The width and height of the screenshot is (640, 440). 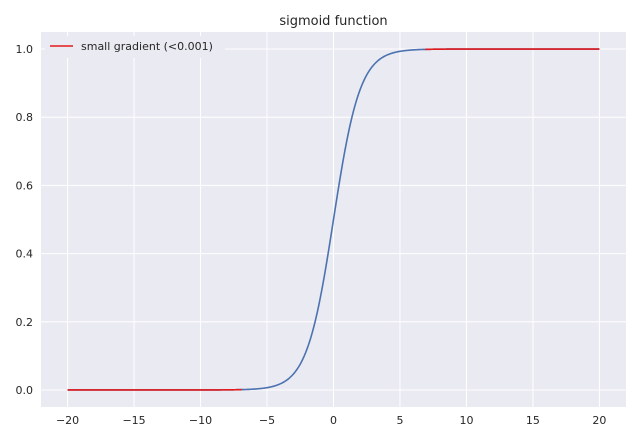 I want to click on y-tick-label: 1.0, so click(x=25, y=49).